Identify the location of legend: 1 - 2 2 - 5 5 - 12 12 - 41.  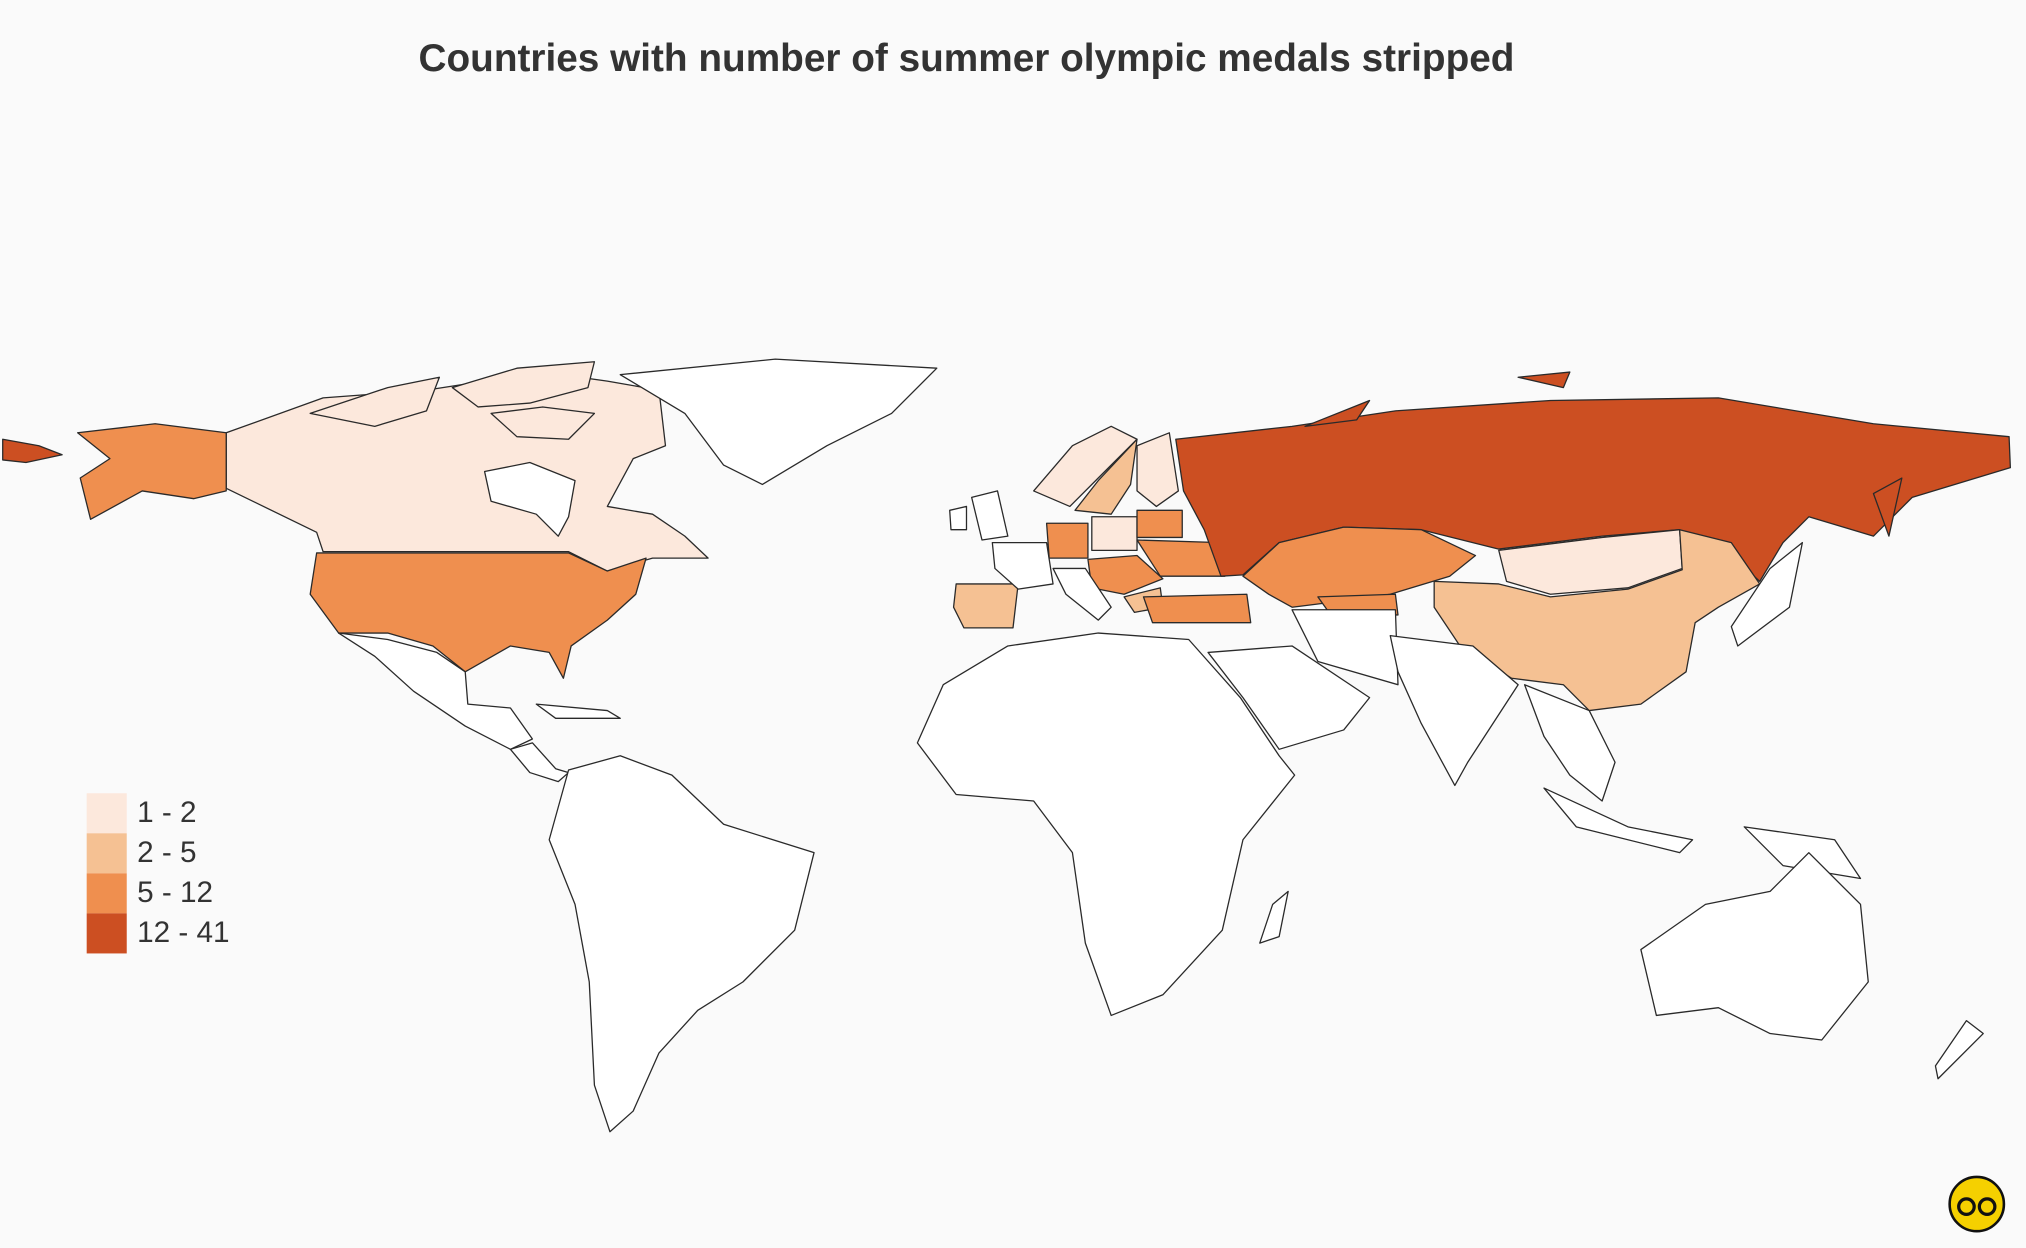
(158, 873).